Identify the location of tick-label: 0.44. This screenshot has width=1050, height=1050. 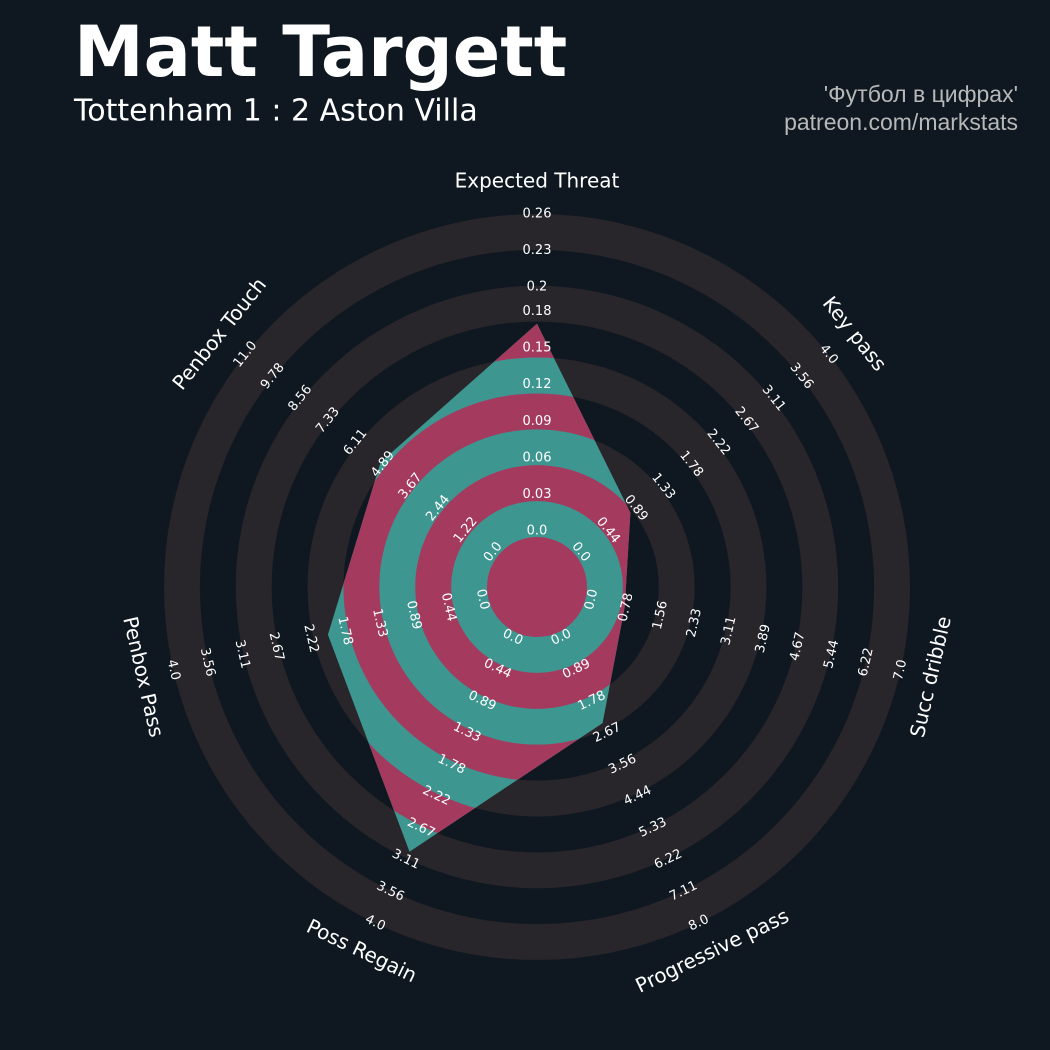
(448, 607).